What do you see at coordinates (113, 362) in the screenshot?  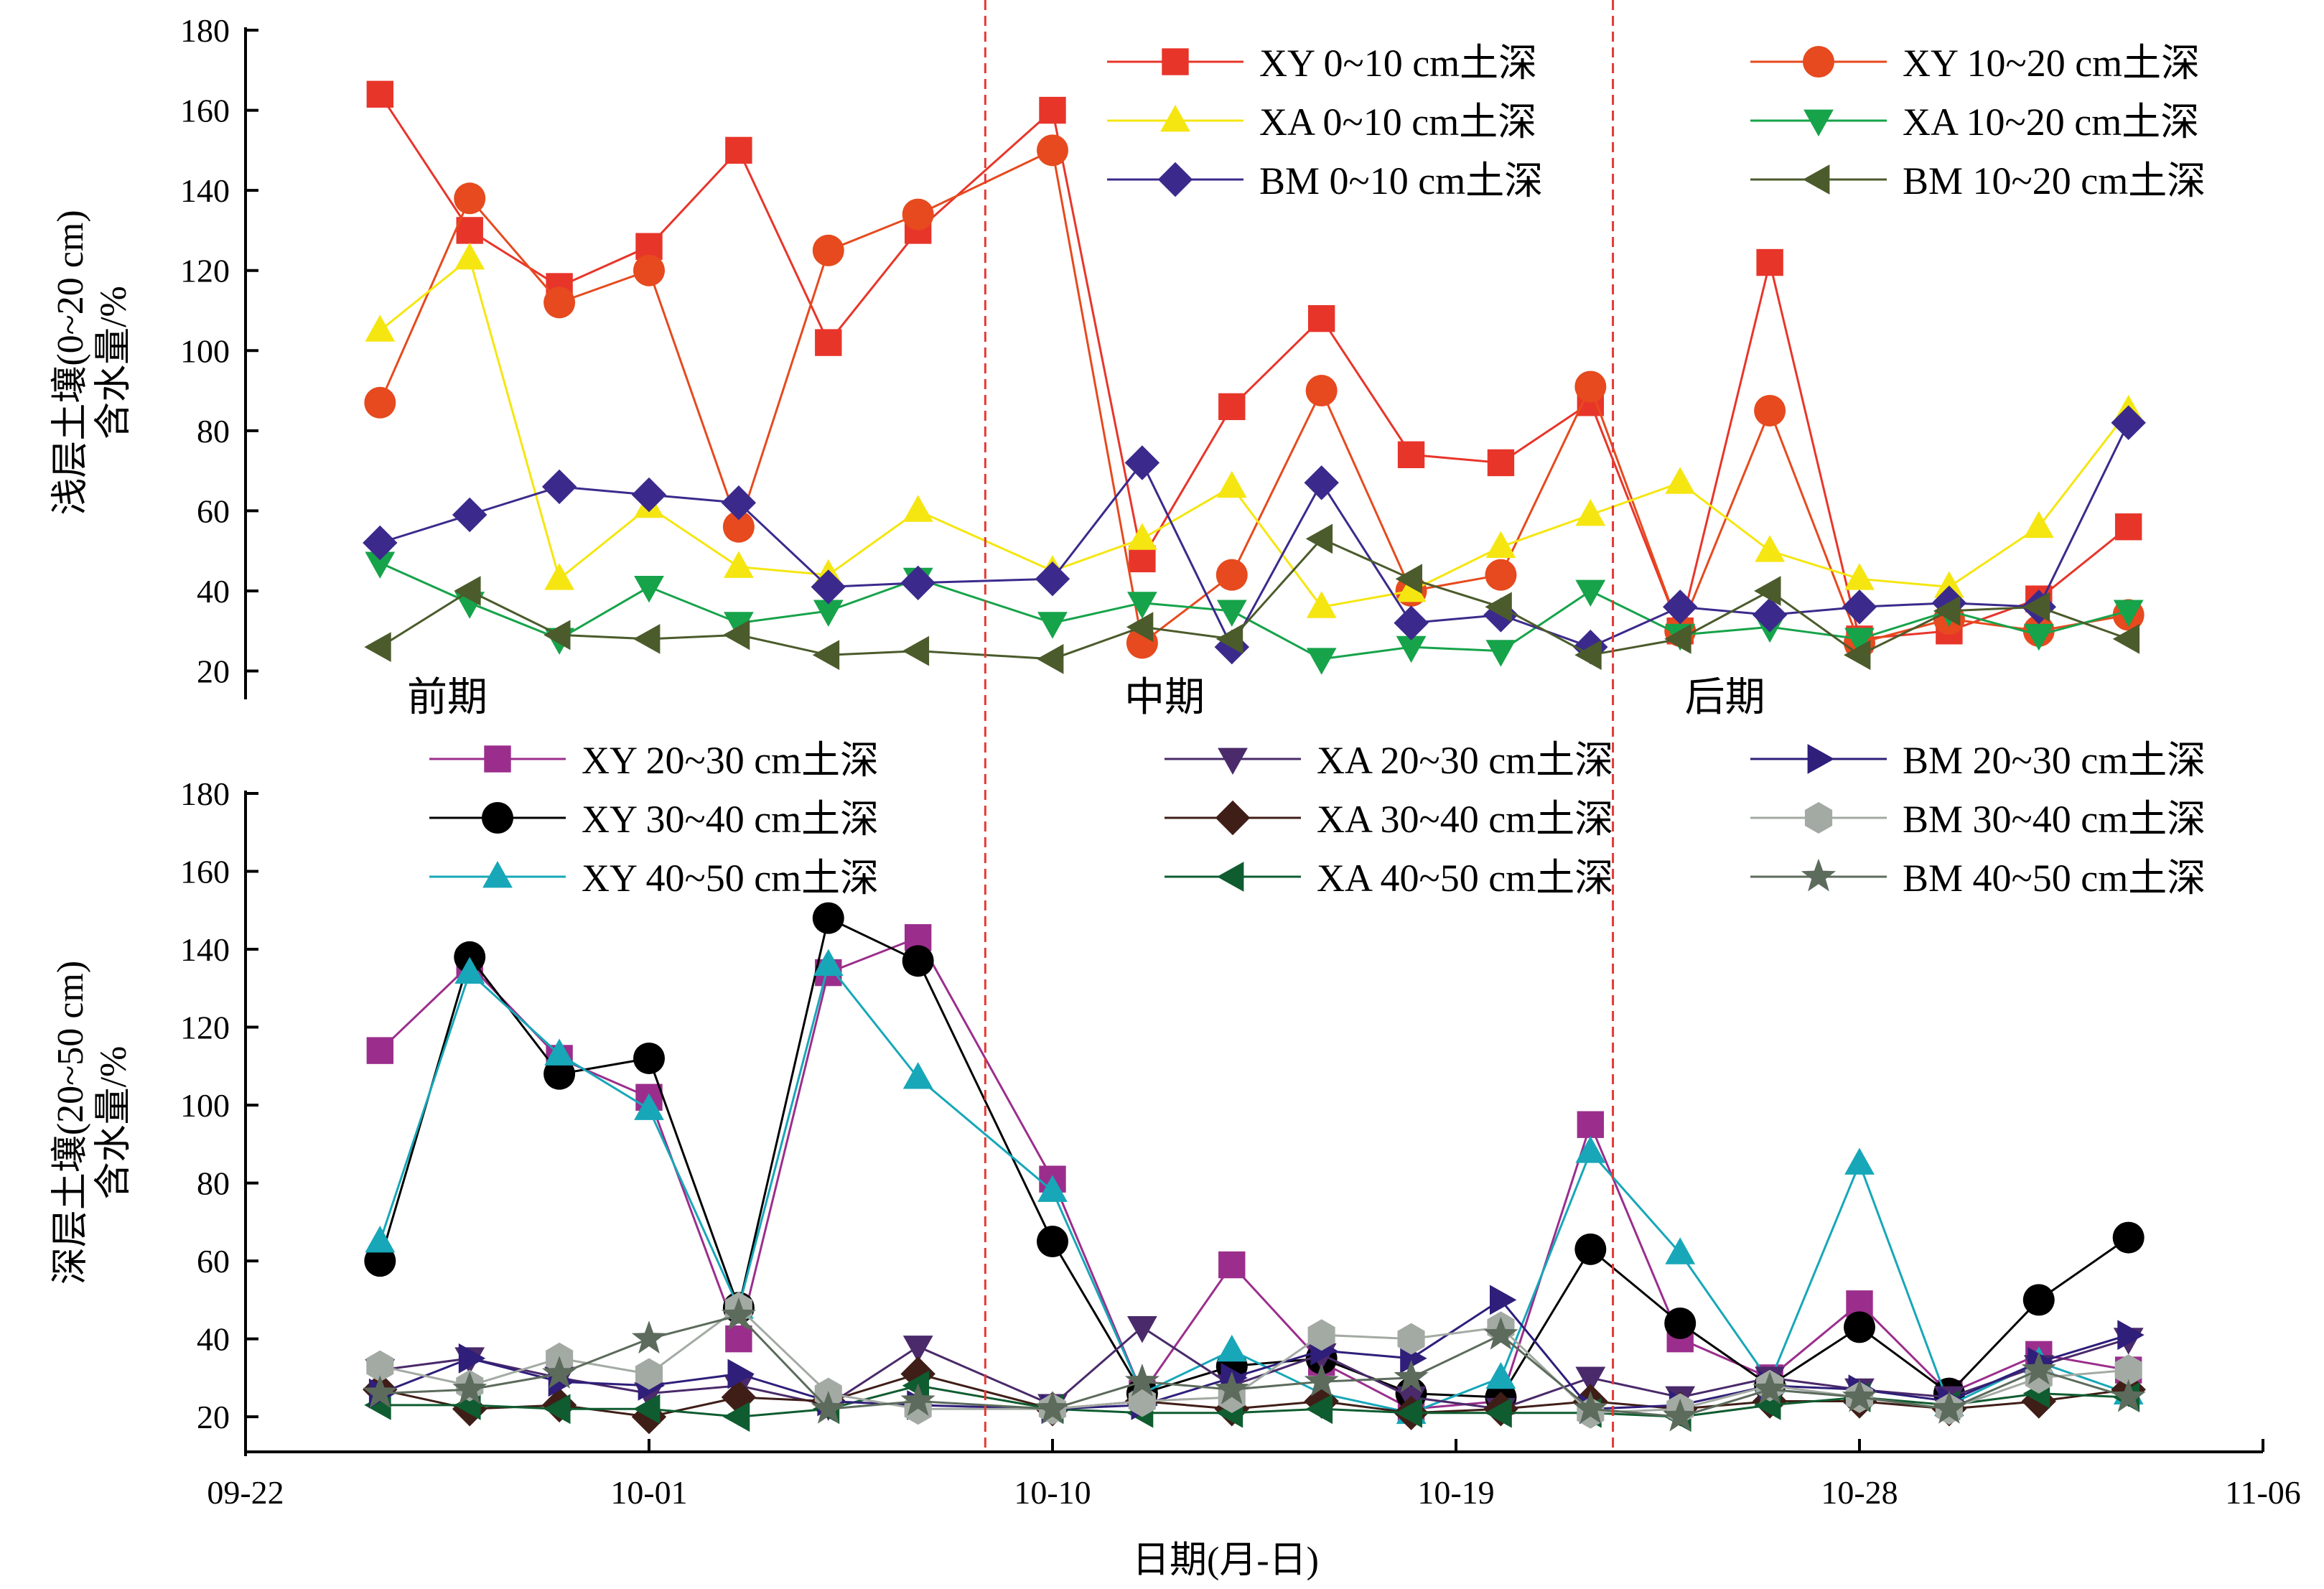 I see `y-axis-title: 含水量/%` at bounding box center [113, 362].